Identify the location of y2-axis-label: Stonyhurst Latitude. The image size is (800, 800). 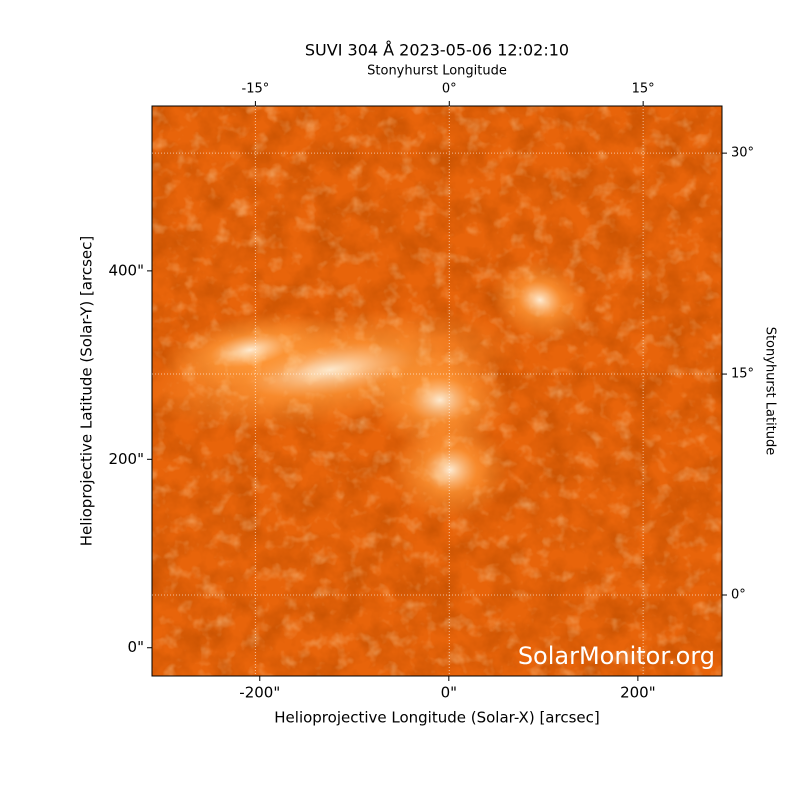
(770, 391).